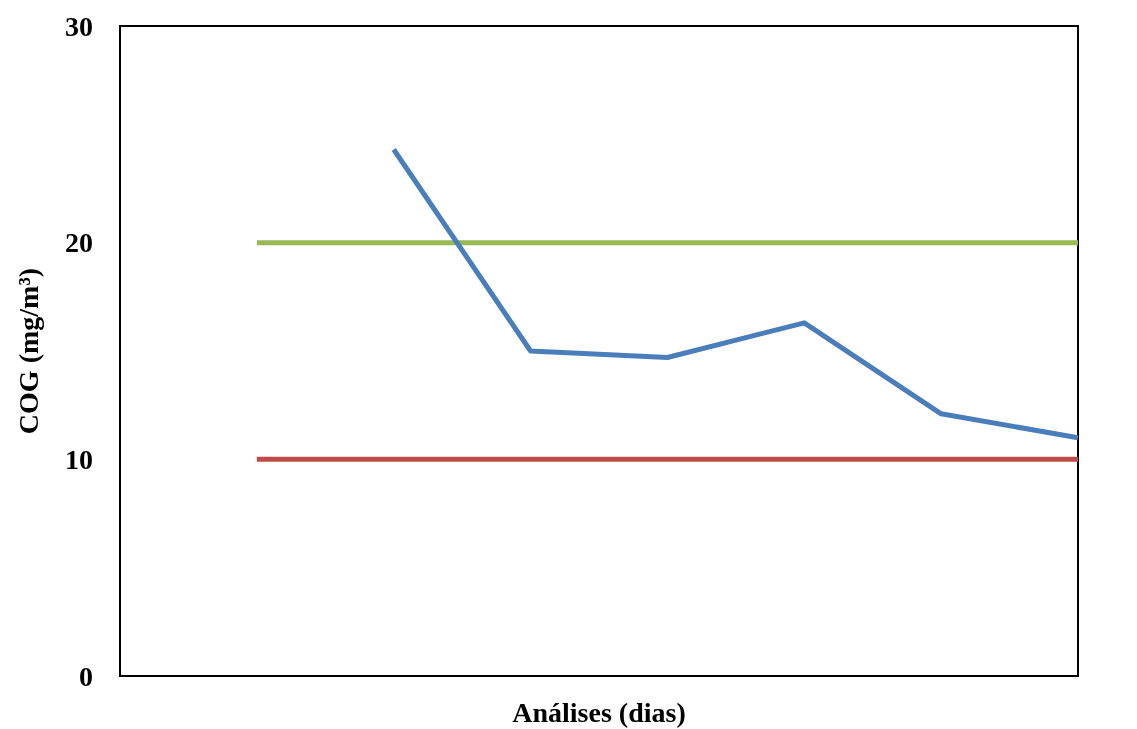 This screenshot has height=729, width=1137. What do you see at coordinates (79, 460) in the screenshot?
I see `y-tick-label: 10` at bounding box center [79, 460].